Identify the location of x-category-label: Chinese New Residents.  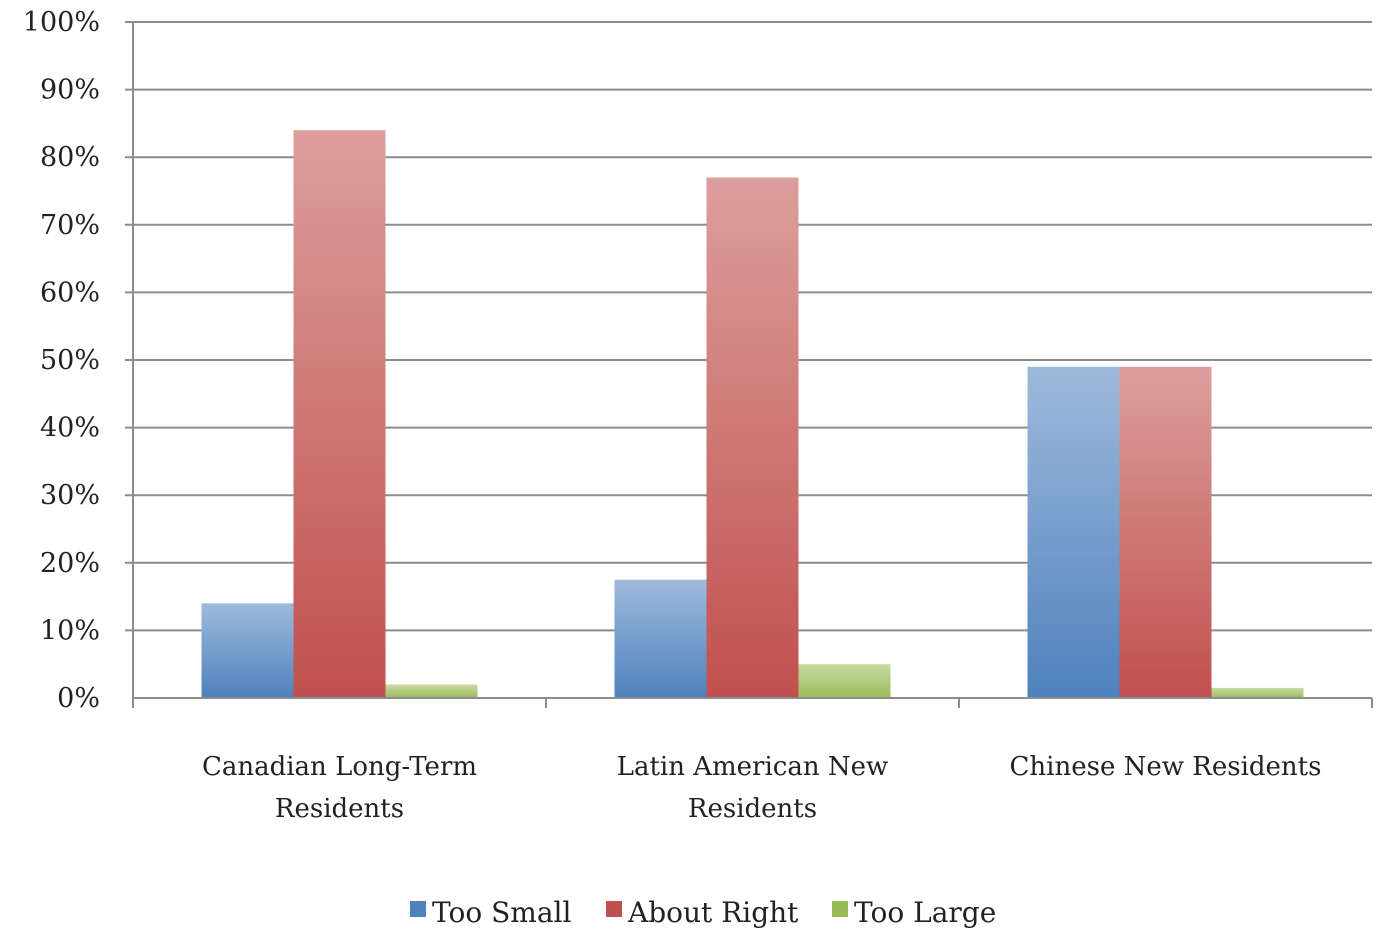
(1166, 767).